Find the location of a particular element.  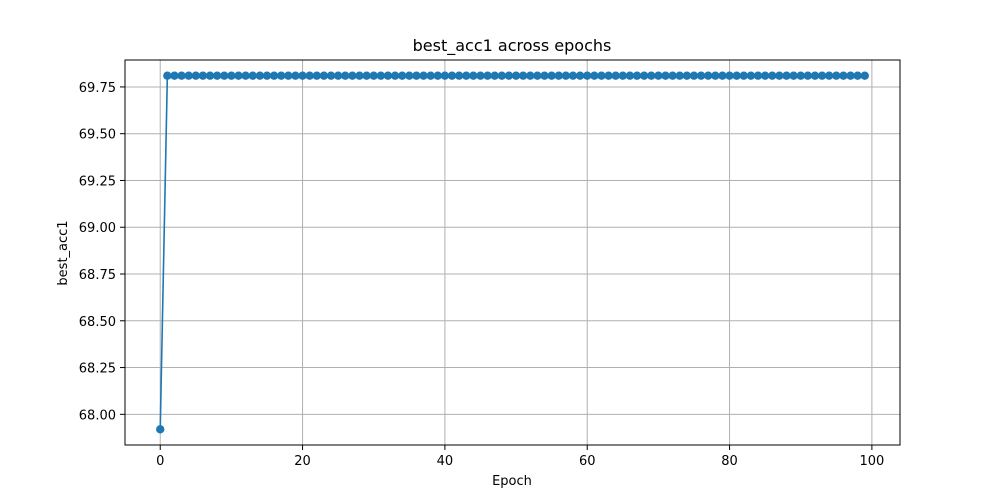

y-tick-label: 68.00 is located at coordinates (97, 415).